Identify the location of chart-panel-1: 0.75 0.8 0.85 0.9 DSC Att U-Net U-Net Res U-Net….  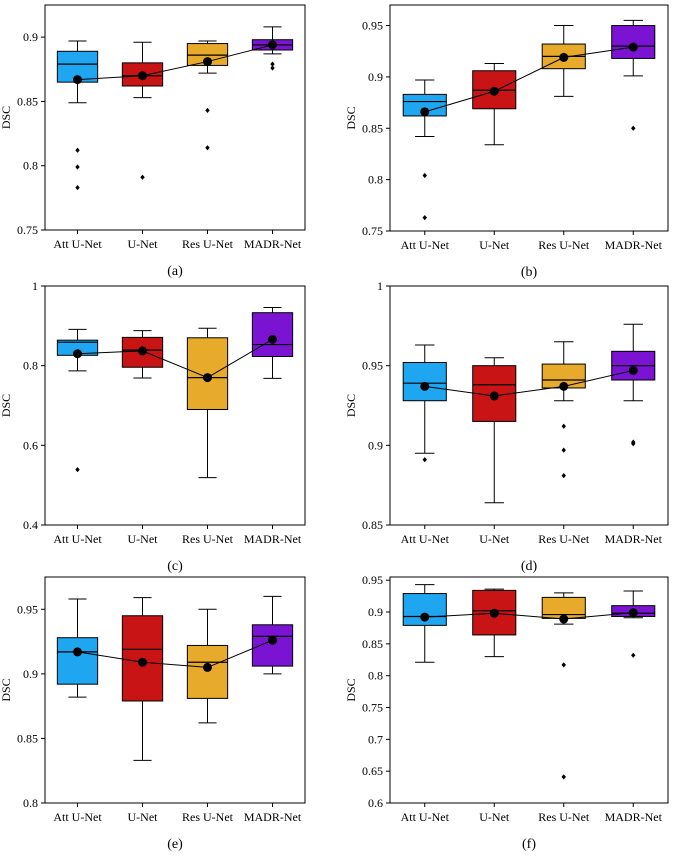
(153, 141).